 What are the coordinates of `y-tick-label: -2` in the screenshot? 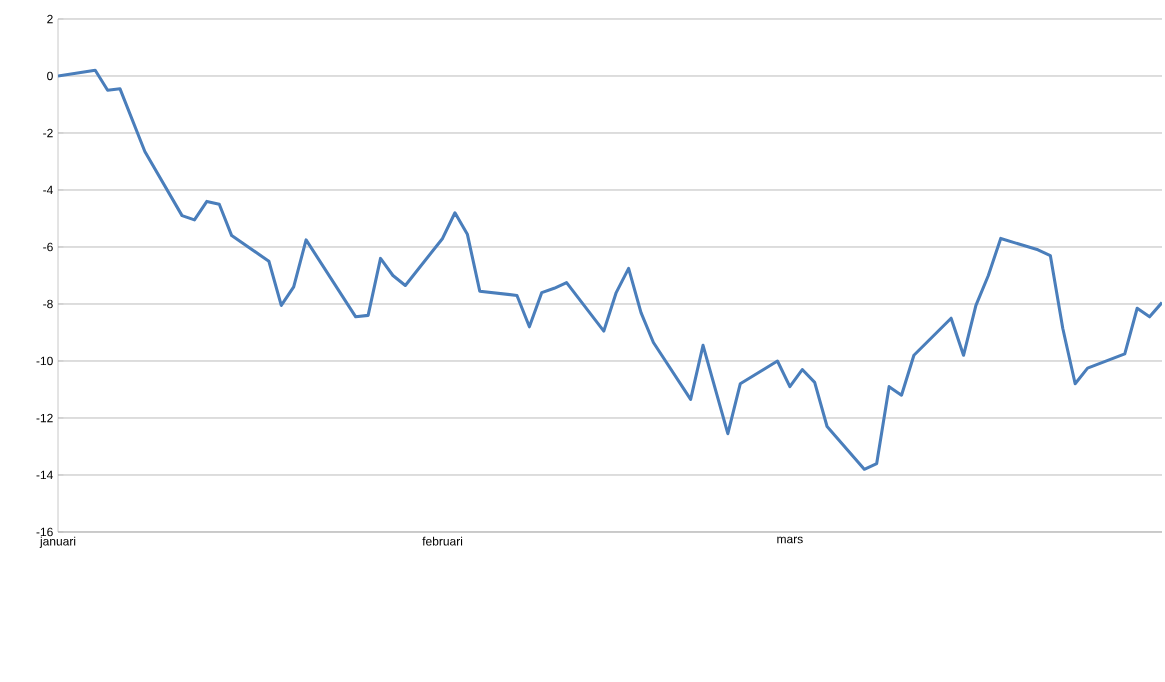 It's located at (48, 133).